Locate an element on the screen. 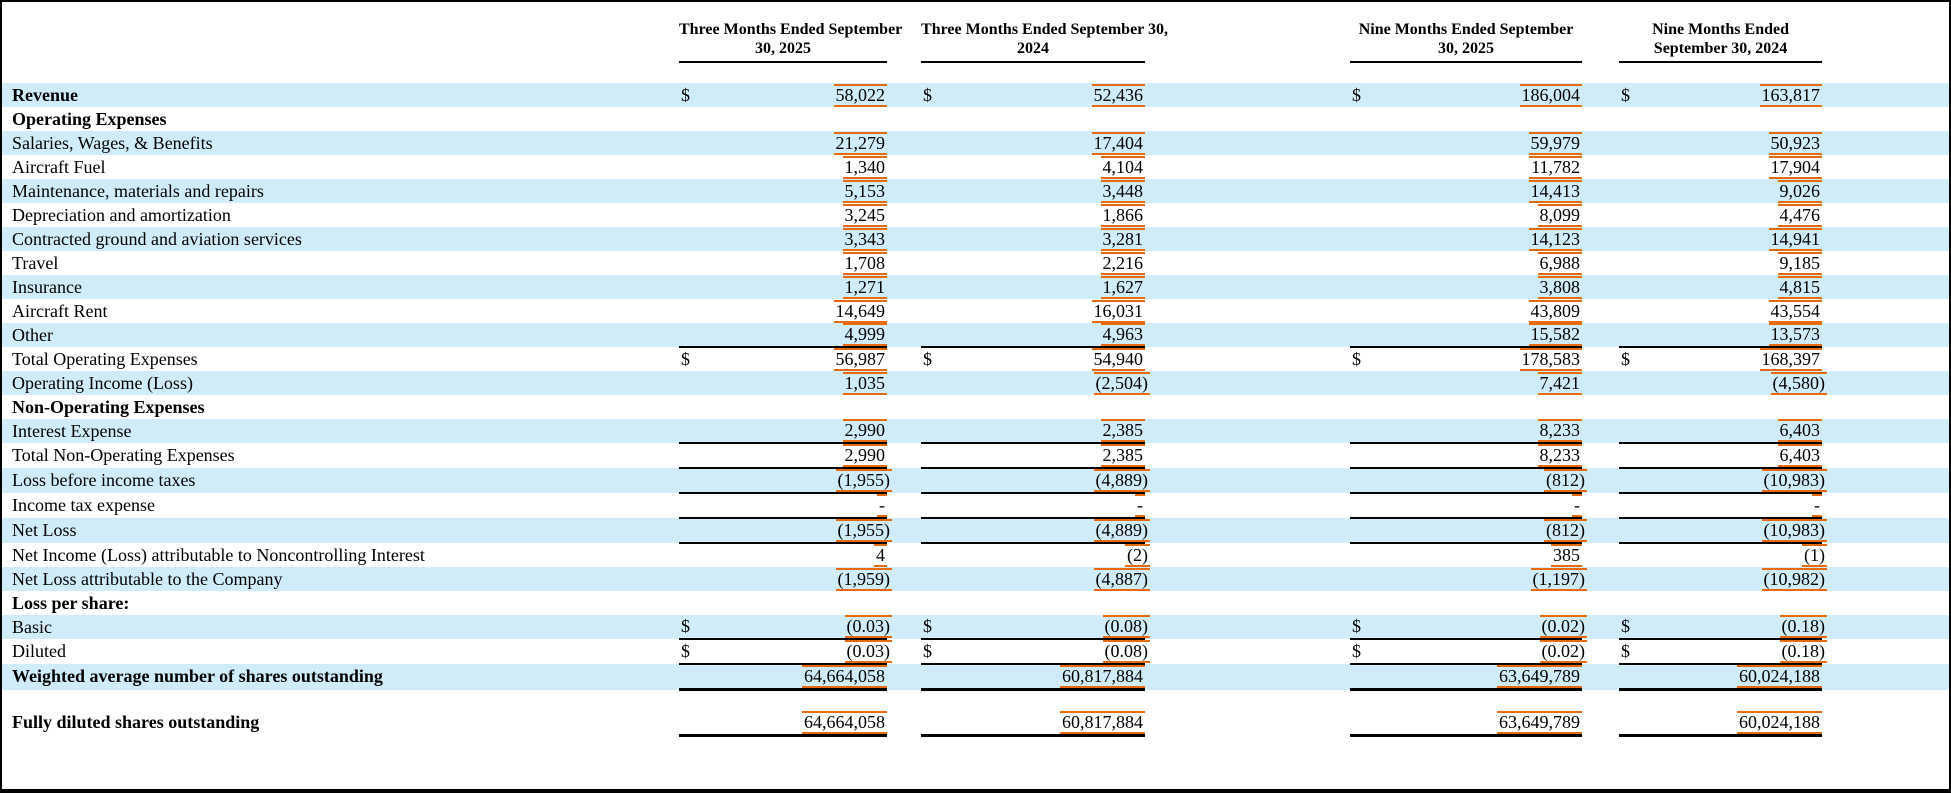 This screenshot has height=793, width=1951. tagged-value: 385 is located at coordinates (1567, 555).